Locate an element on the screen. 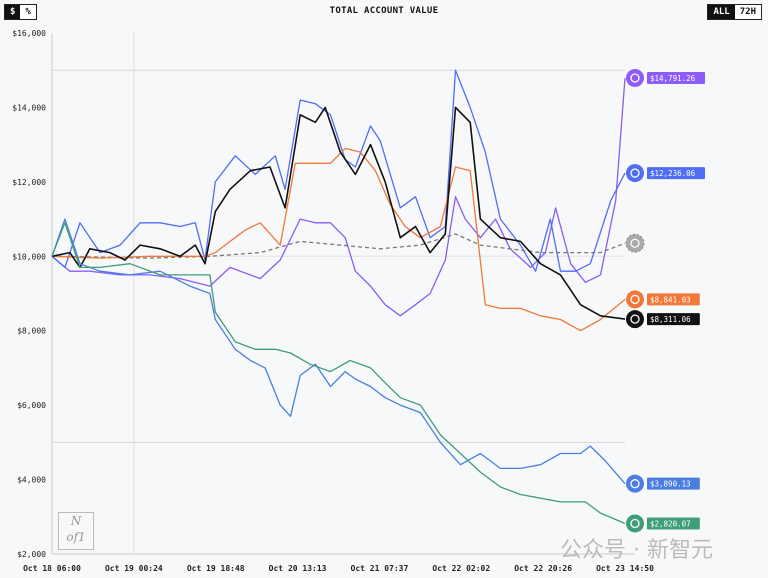  chart-title: TOTAL ACCOUNT VALUE is located at coordinates (384, 11).